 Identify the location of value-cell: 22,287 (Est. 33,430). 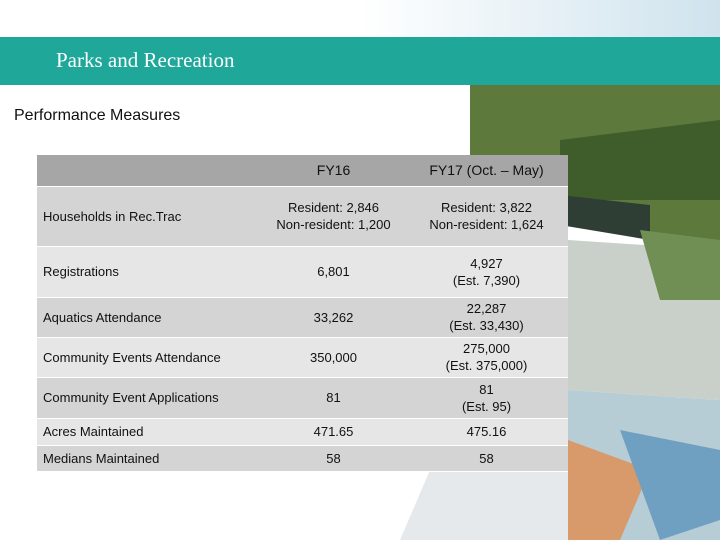
(486, 317).